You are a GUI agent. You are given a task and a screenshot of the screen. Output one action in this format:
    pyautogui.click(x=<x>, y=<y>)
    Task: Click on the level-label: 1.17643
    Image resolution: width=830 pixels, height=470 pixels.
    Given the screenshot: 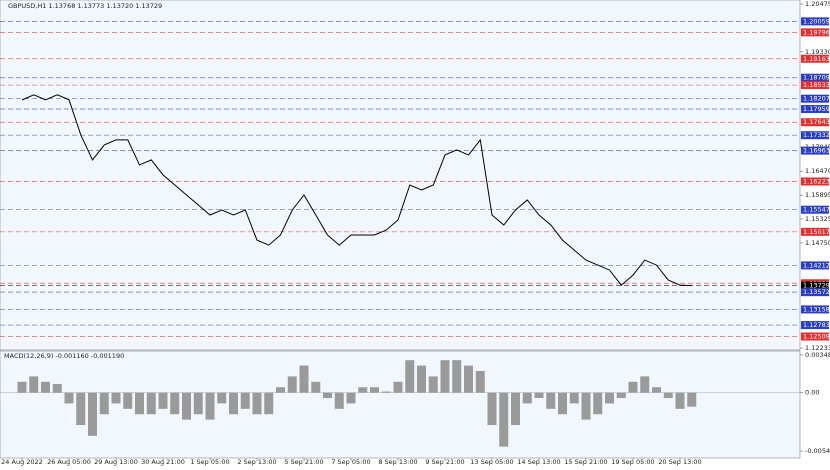 What is the action you would take?
    pyautogui.click(x=816, y=122)
    